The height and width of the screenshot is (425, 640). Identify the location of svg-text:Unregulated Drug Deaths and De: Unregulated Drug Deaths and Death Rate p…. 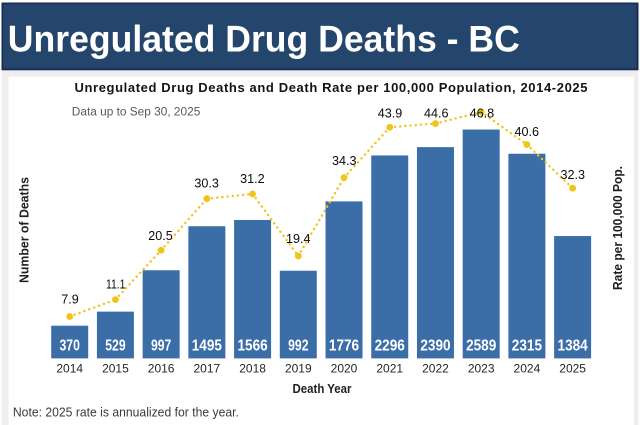
(331, 87).